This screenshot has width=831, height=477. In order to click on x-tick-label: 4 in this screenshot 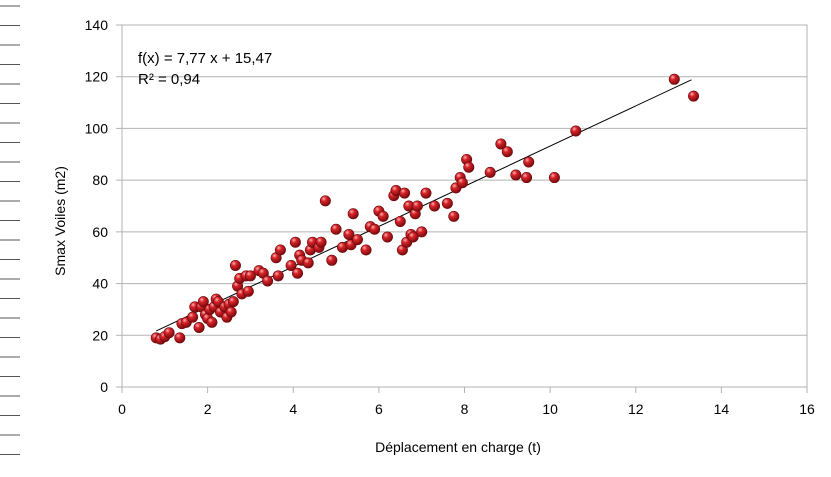, I will do `click(293, 409)`.